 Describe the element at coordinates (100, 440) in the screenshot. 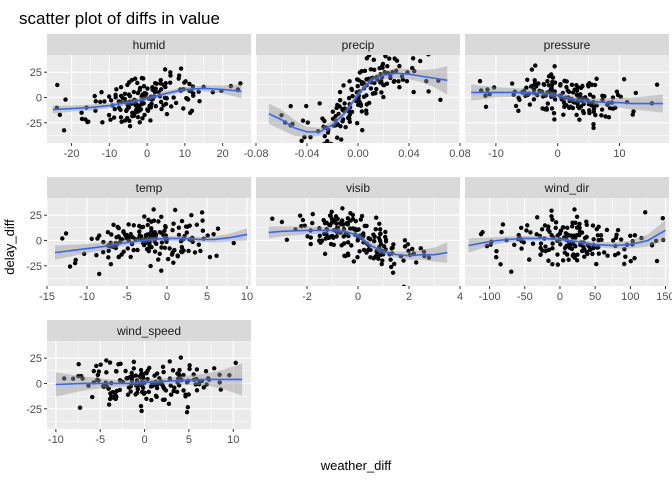

I see `x-tick-label: -5` at that location.